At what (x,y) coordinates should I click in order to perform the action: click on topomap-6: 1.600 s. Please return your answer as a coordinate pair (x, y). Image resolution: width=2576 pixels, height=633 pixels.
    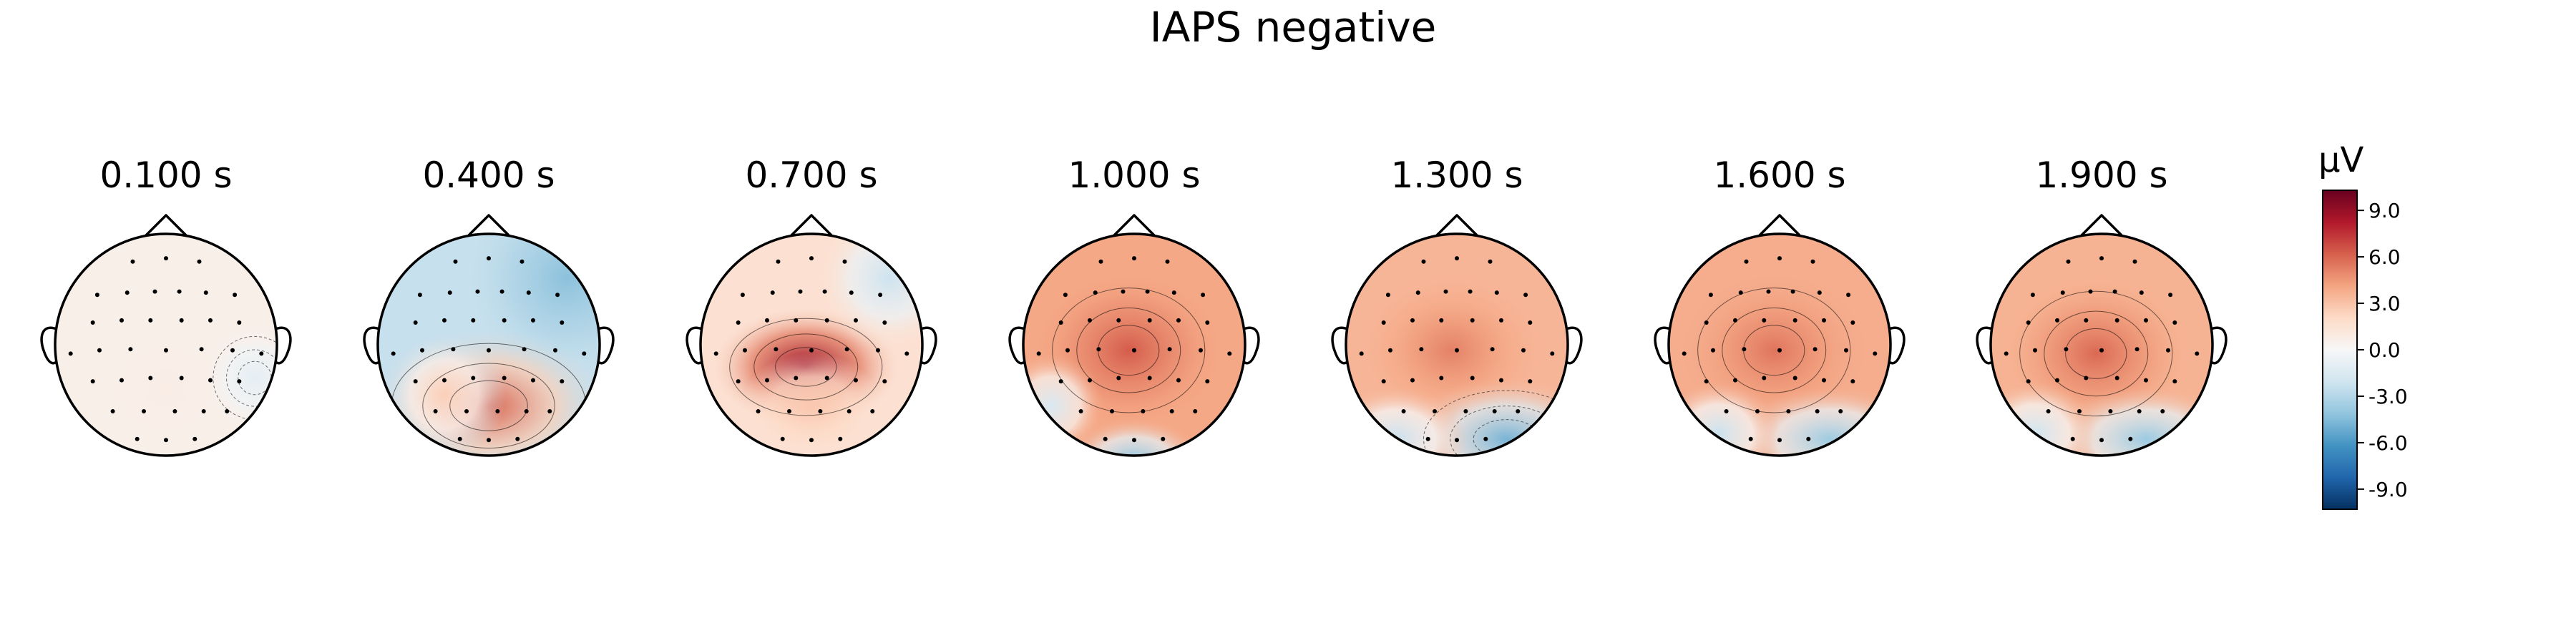
    Looking at the image, I should click on (1780, 305).